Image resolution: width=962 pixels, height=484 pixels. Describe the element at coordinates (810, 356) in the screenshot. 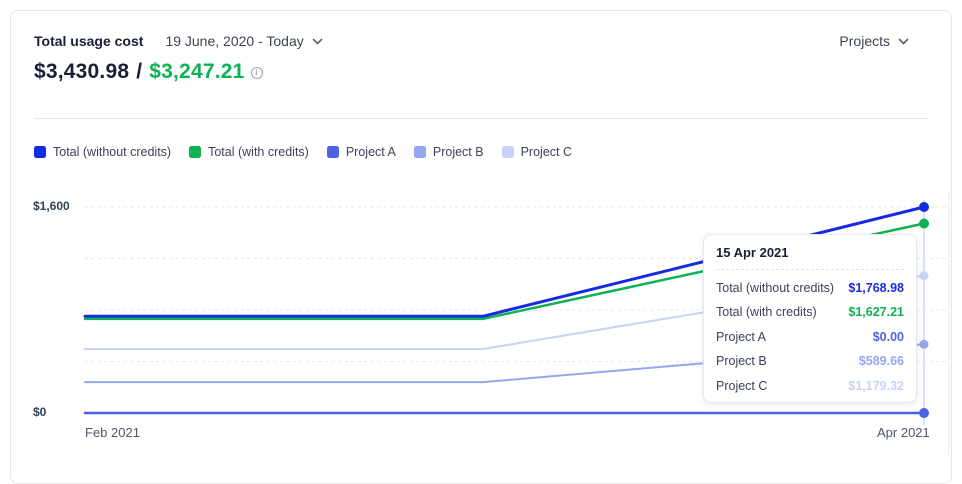

I see `tooltip-row-project-b: Project B $589.66` at that location.